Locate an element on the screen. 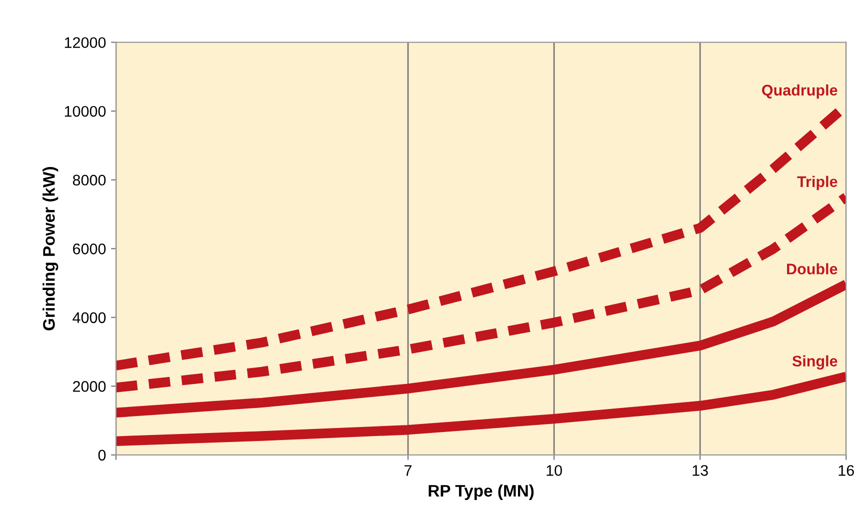  y-tick-label: 8000 is located at coordinates (89, 180).